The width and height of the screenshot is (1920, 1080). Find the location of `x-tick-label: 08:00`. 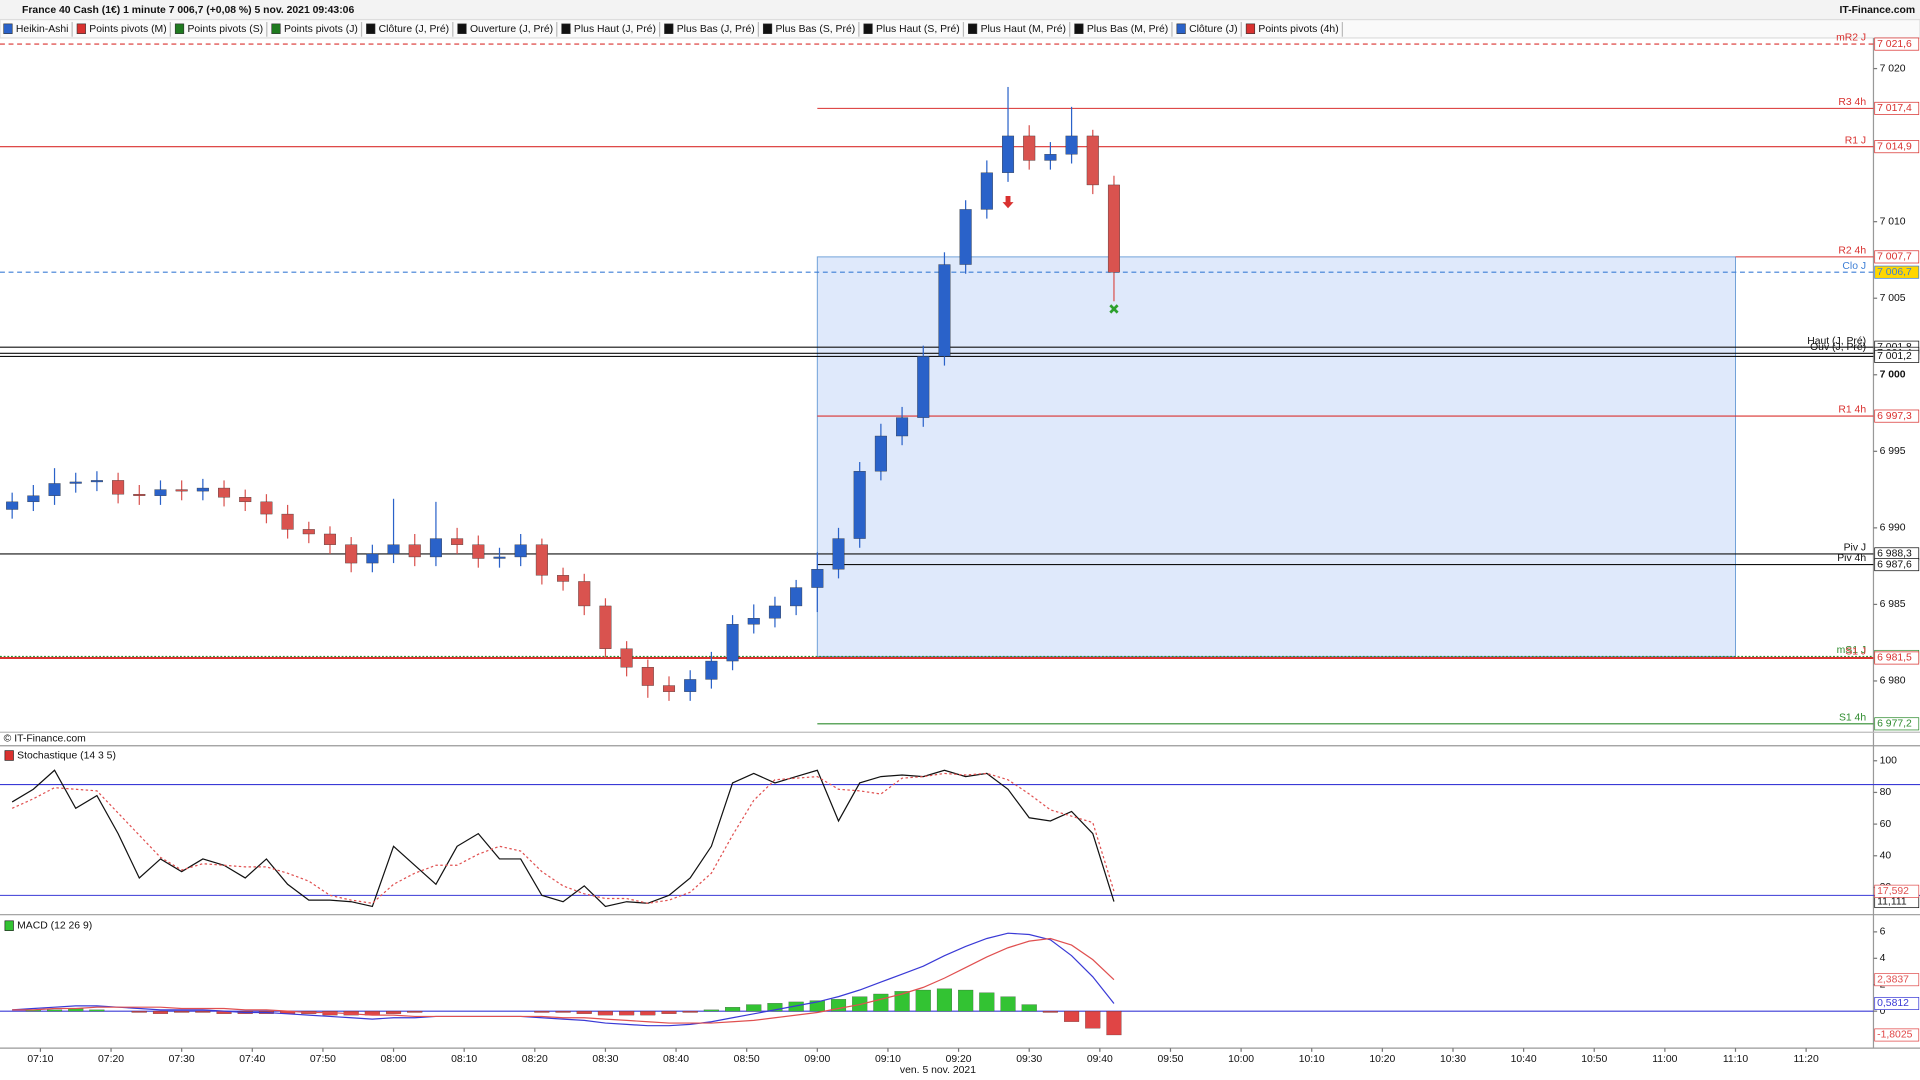

x-tick-label: 08:00 is located at coordinates (394, 1059).